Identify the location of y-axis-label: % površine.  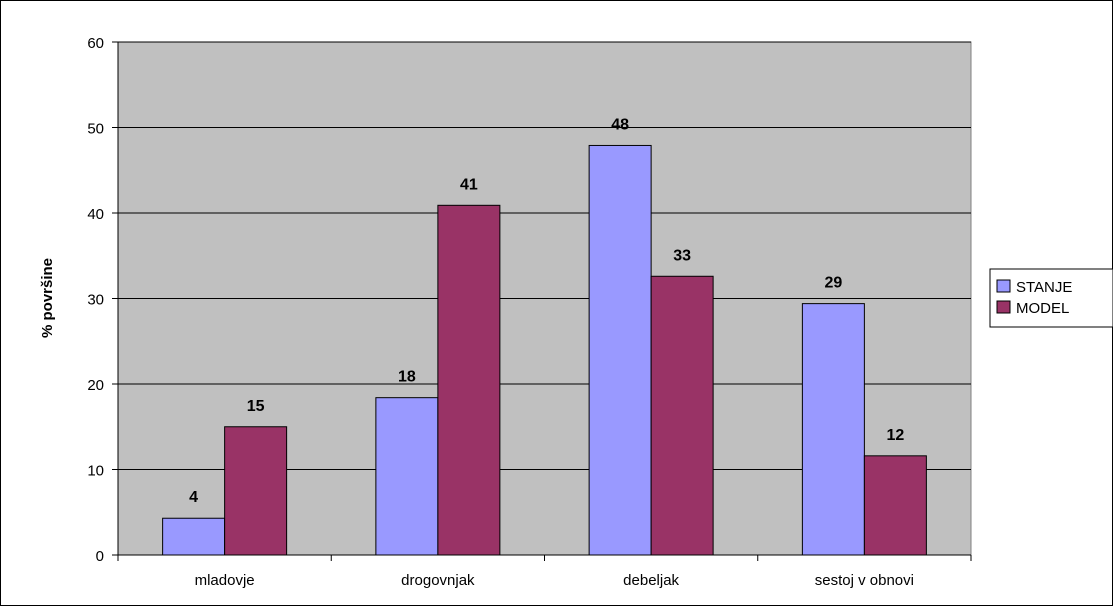
(47, 298).